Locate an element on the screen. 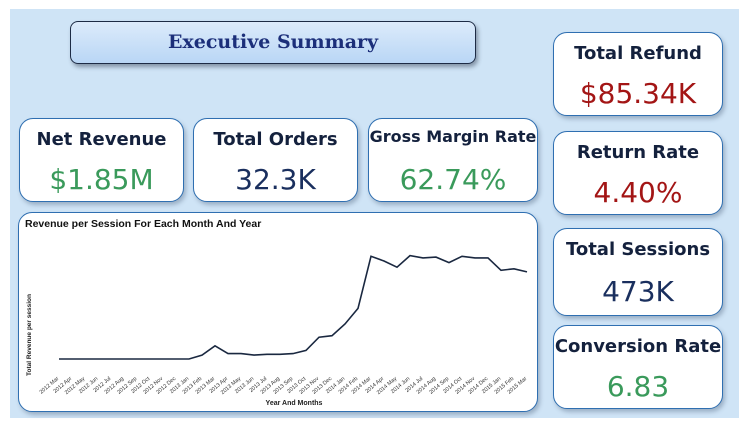 The width and height of the screenshot is (746, 428). gross-margin-label: Gross Margin Rate is located at coordinates (453, 136).